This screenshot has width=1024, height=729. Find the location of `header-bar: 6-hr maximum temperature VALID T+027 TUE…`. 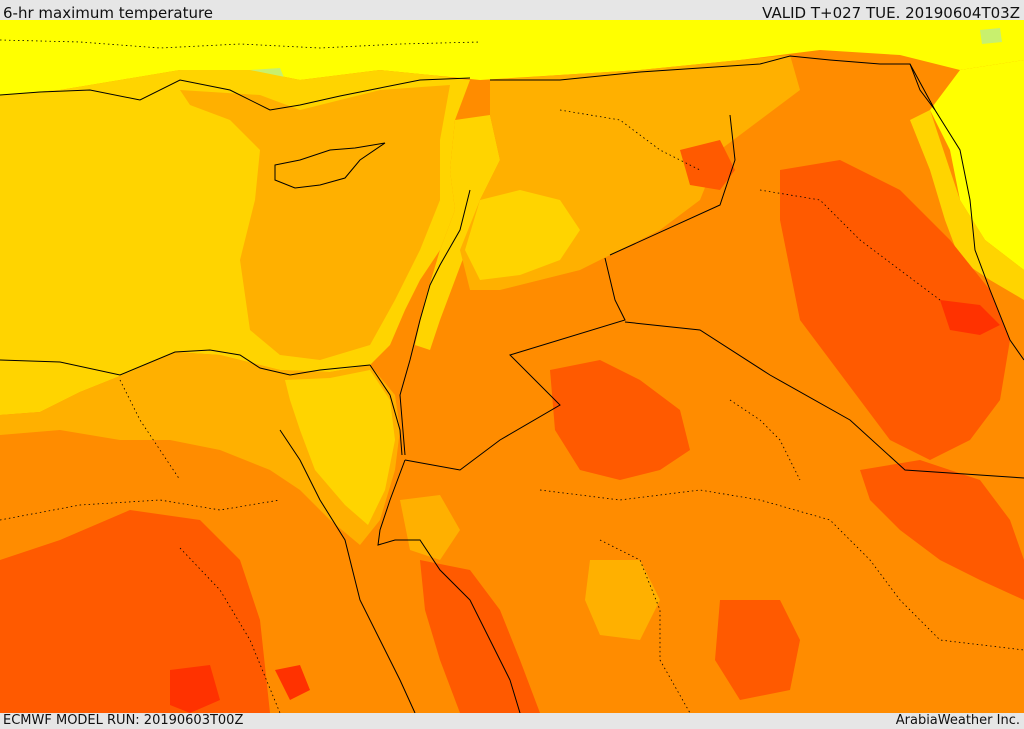

header-bar: 6-hr maximum temperature VALID T+027 TUE… is located at coordinates (512, 10).